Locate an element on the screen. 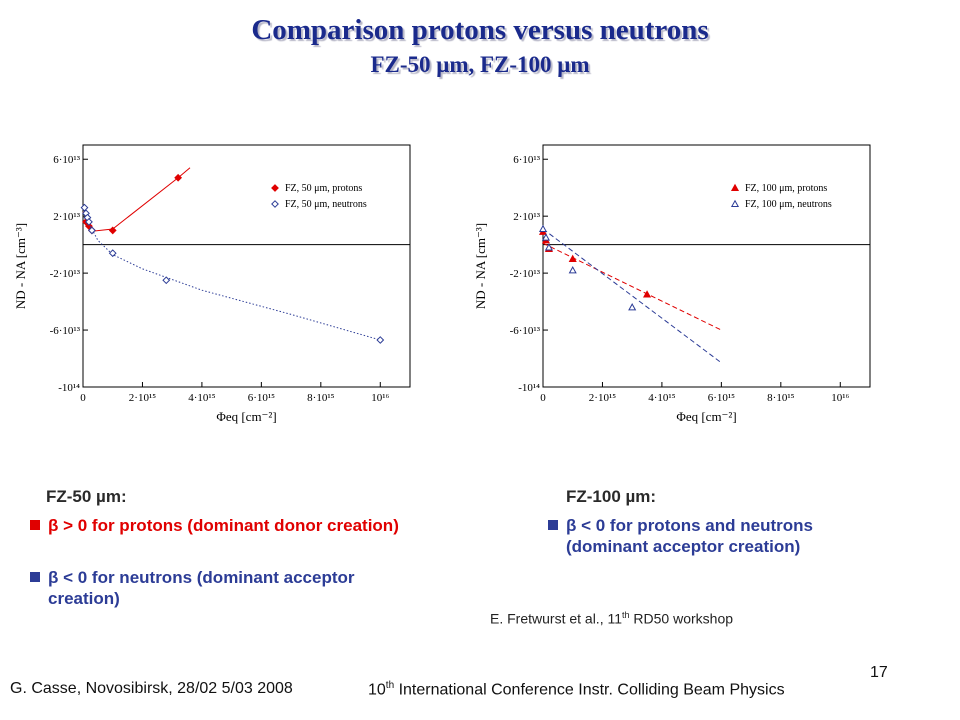 Image resolution: width=960 pixels, height=720 pixels. left-bullet-neutrons-text-1: β < 0 for neutrons (dominant acceptor is located at coordinates (201, 577).